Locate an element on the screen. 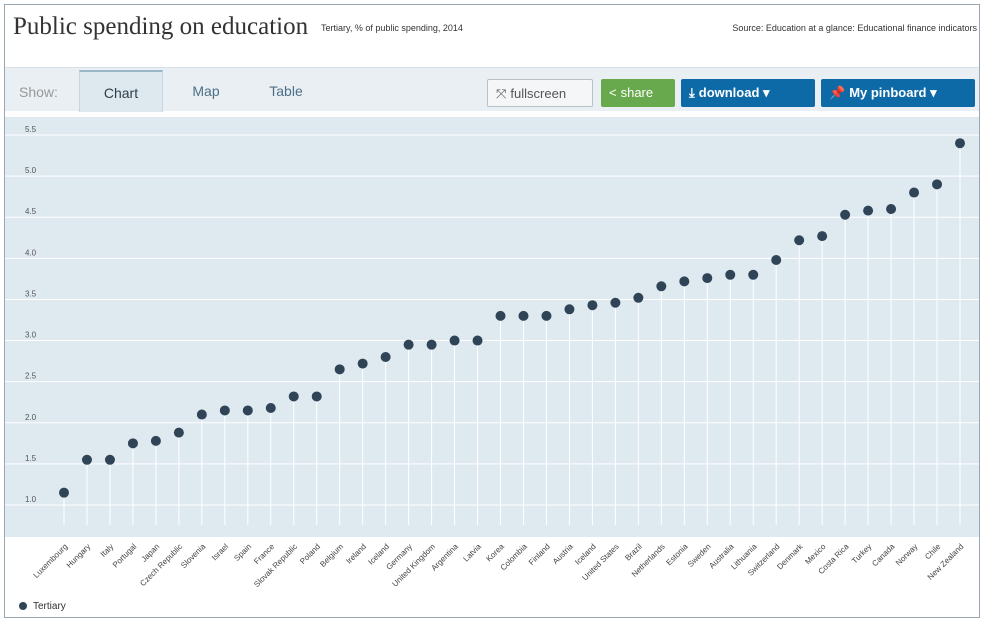 This screenshot has width=984, height=622. x-tick-label: Portugal is located at coordinates (125, 556).